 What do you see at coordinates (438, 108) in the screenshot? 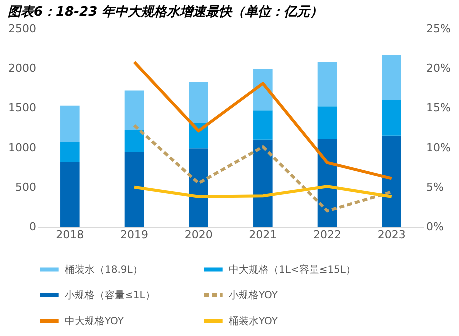
I see `y2-tick-label: 15%` at bounding box center [438, 108].